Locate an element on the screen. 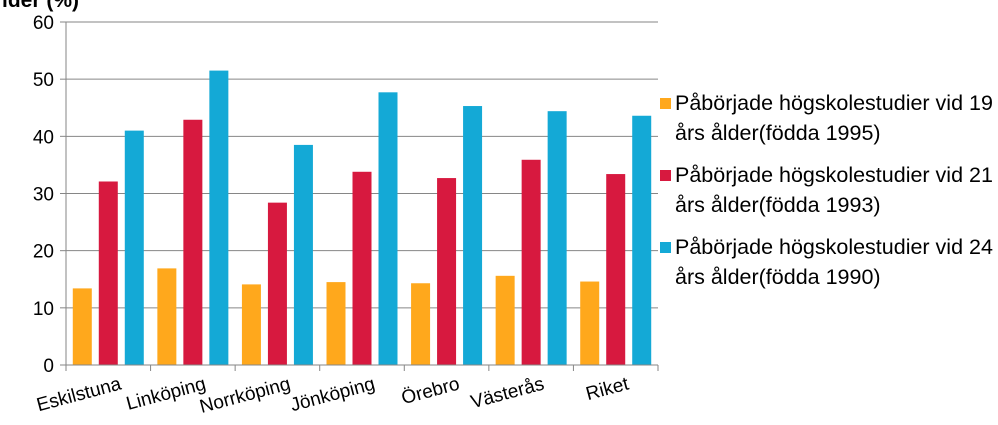  bar-series-2-jönköping is located at coordinates (362, 268).